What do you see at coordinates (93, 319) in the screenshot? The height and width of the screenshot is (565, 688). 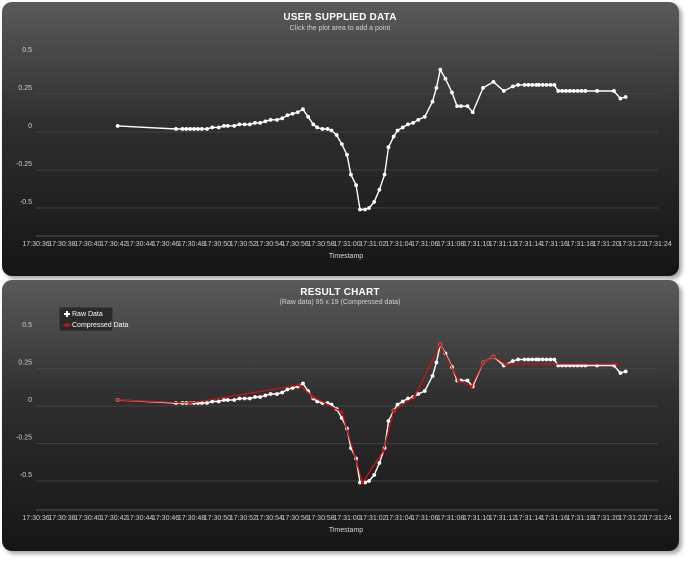 I see `legend: Raw Data Compressed Data` at bounding box center [93, 319].